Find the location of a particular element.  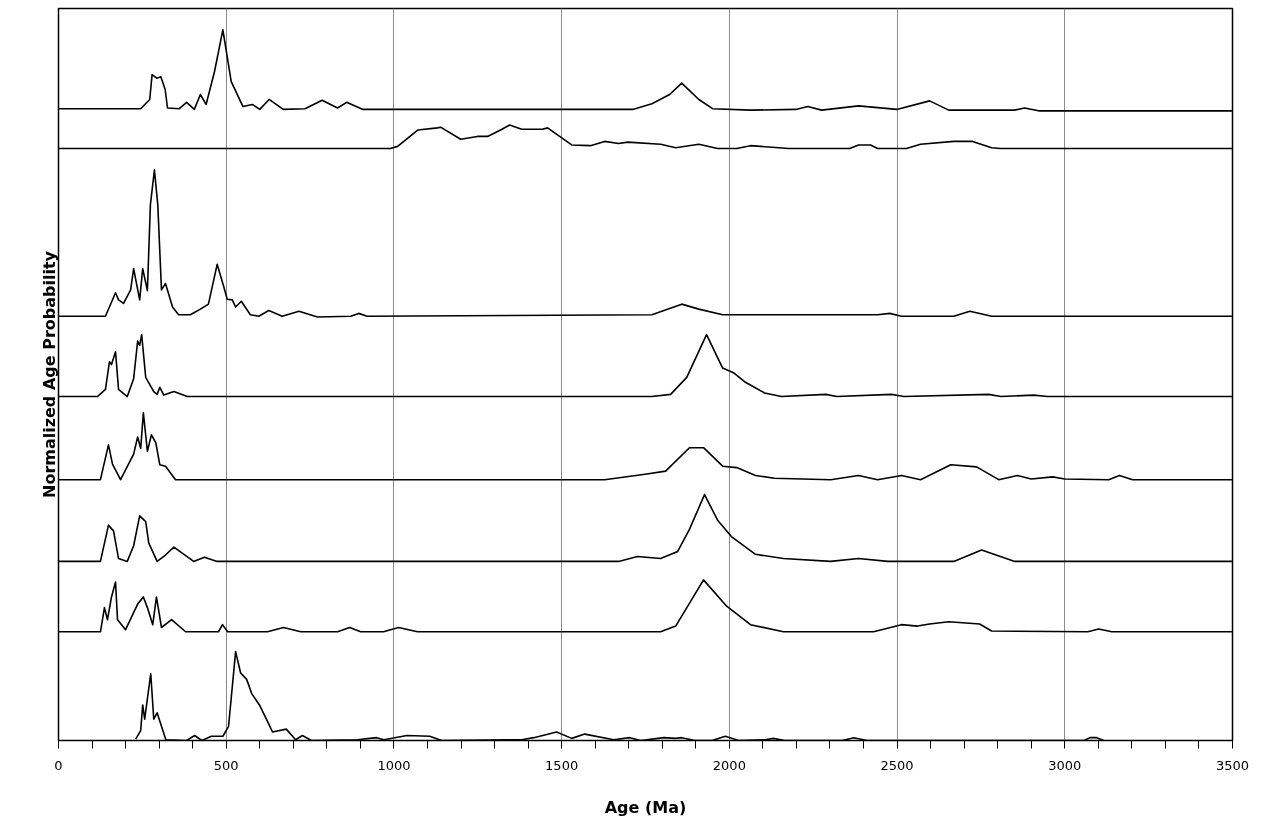

x-tick-label: 0 is located at coordinates (58, 765).